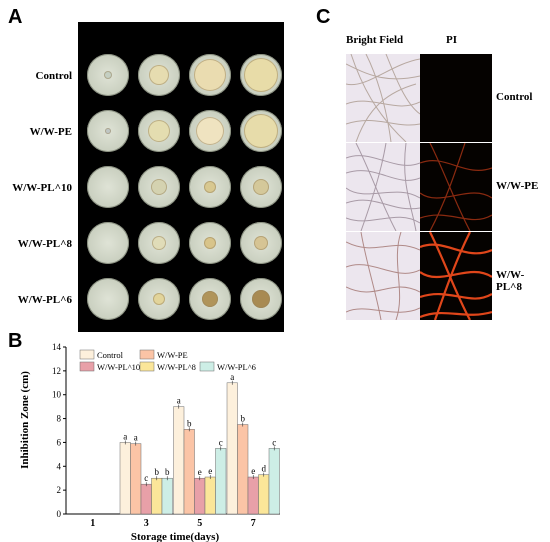 Image resolution: width=550 pixels, height=542 pixels. What do you see at coordinates (176, 367) in the screenshot?
I see `legend-label: W/W-PL^8` at bounding box center [176, 367].